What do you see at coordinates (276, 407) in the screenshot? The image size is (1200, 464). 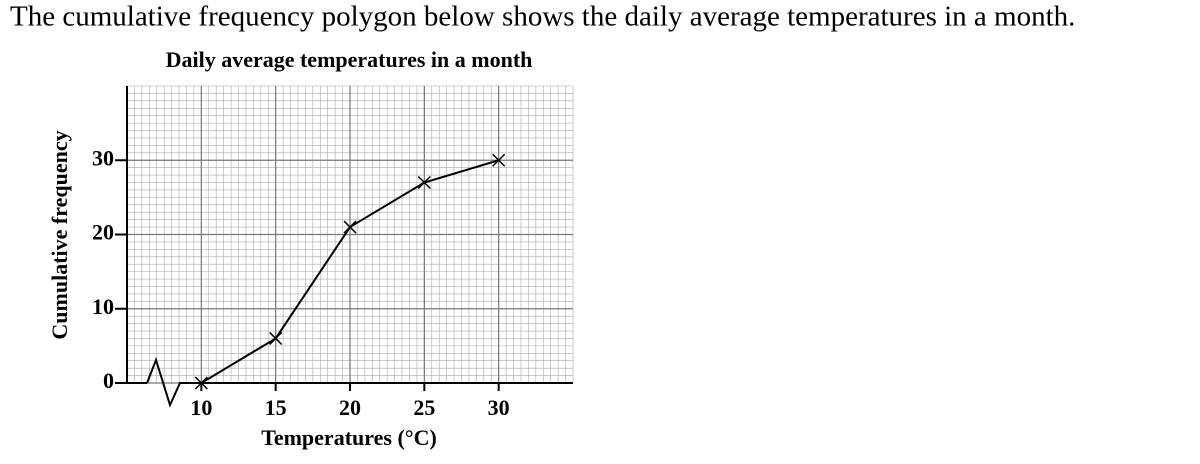 I see `x-tick-label: 15` at bounding box center [276, 407].